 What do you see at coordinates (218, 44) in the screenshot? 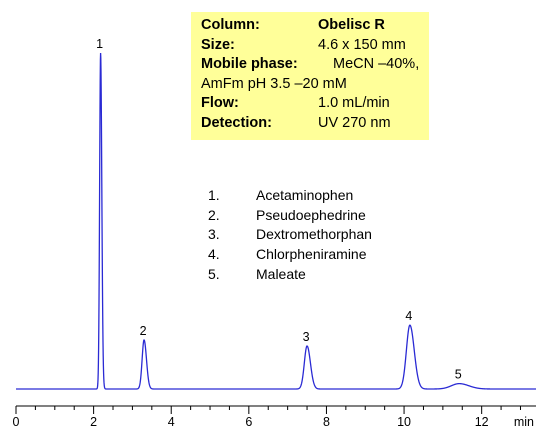
I see `info-label: Size:` at bounding box center [218, 44].